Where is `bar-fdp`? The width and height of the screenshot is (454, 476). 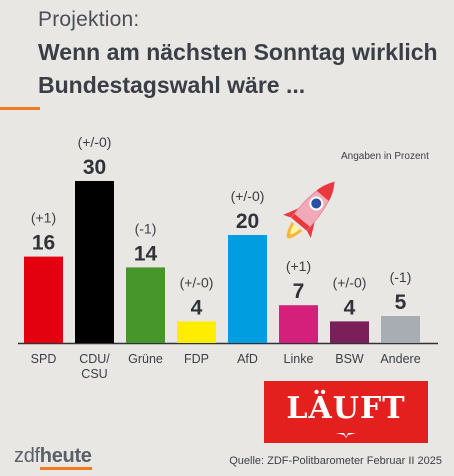 bar-fdp is located at coordinates (196, 332).